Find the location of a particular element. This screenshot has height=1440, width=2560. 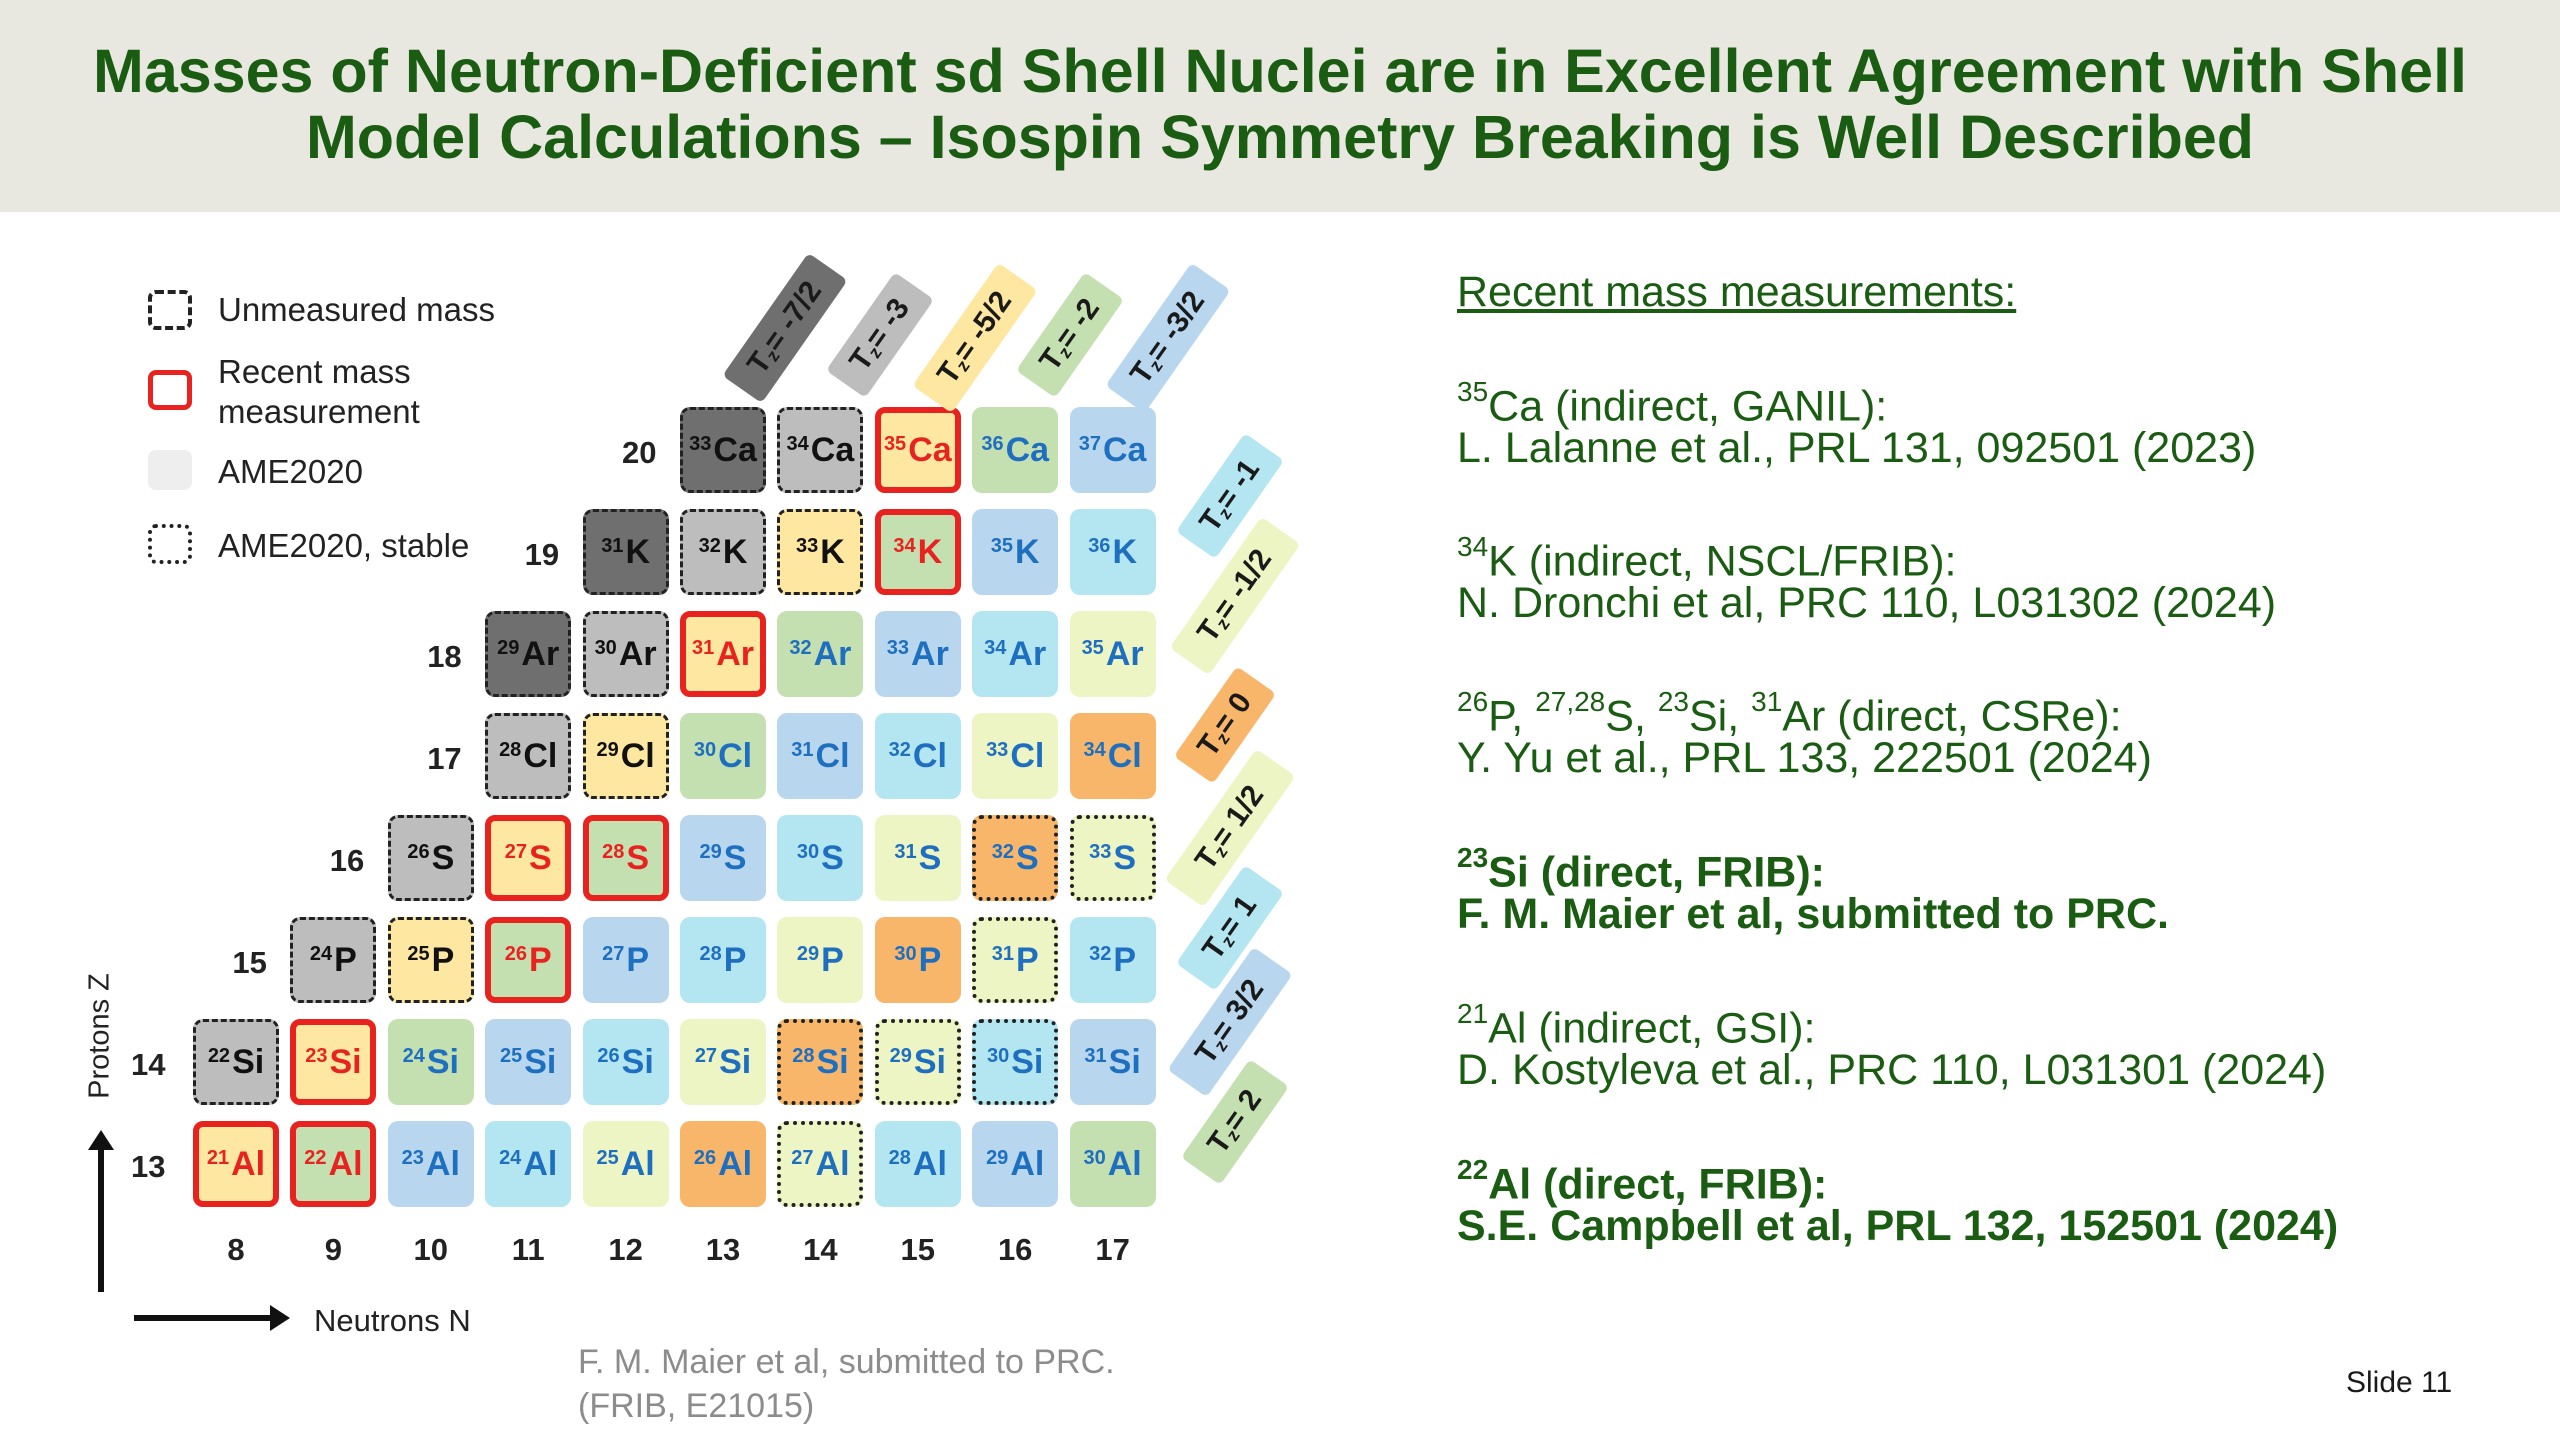

n-label-13: 13 is located at coordinates (723, 1249).